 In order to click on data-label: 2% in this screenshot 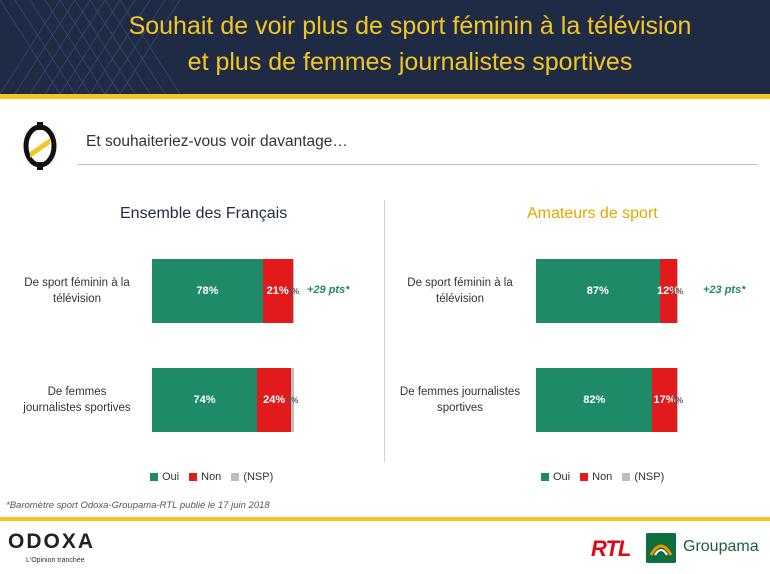, I will do `click(292, 400)`.